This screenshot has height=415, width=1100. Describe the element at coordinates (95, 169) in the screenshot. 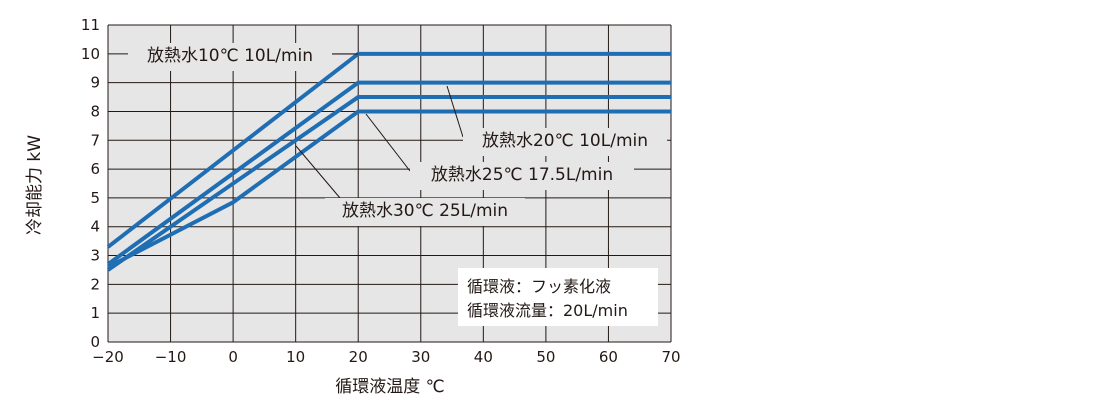

I see `y-tick-label: 6` at that location.